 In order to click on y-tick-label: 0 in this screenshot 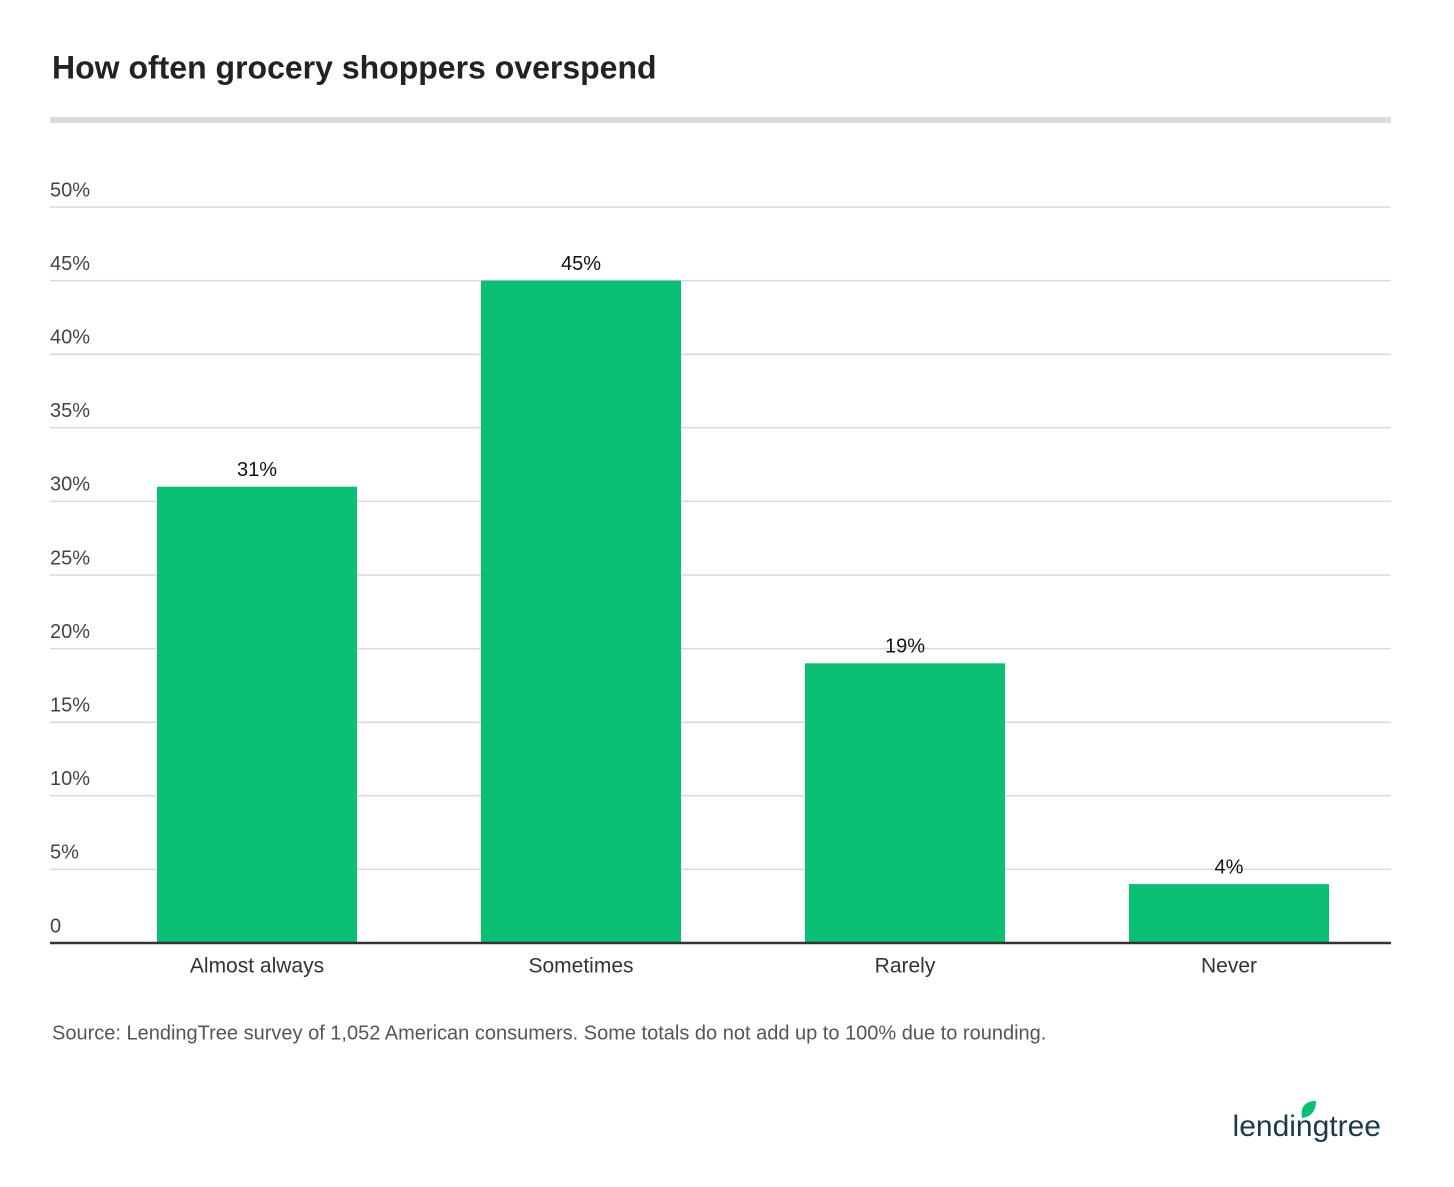, I will do `click(55, 926)`.